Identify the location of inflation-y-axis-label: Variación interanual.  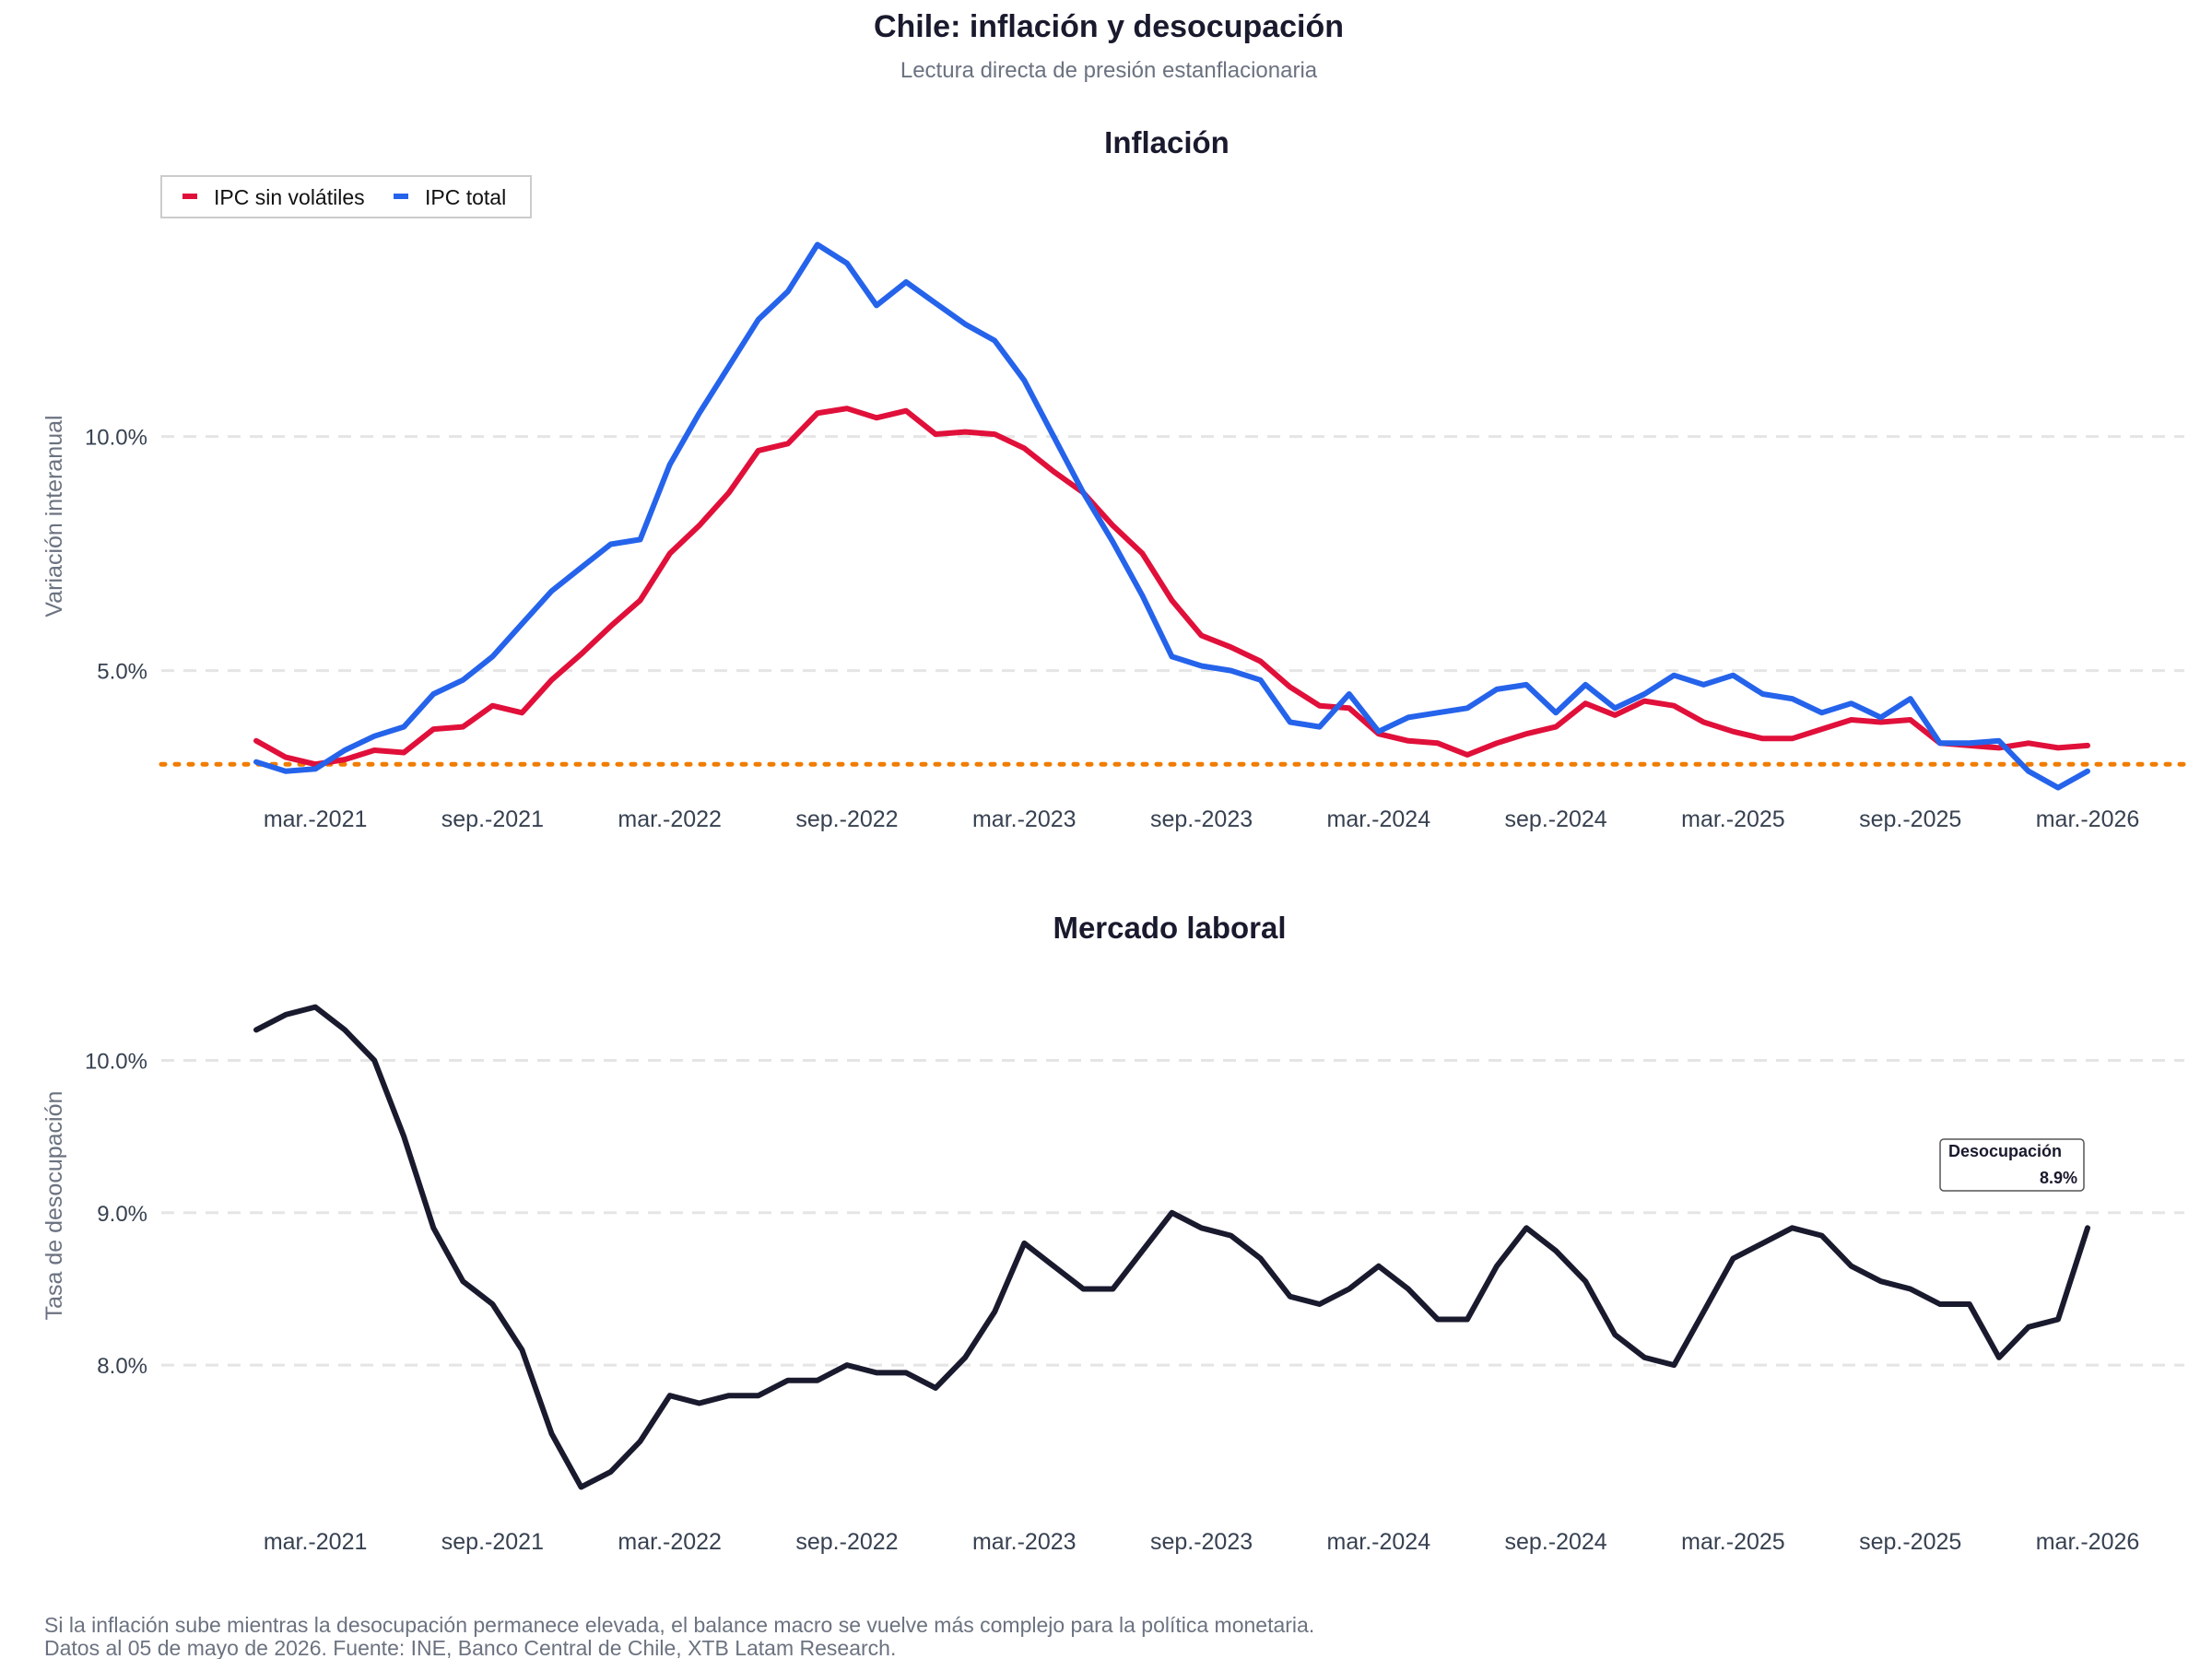
(54, 516).